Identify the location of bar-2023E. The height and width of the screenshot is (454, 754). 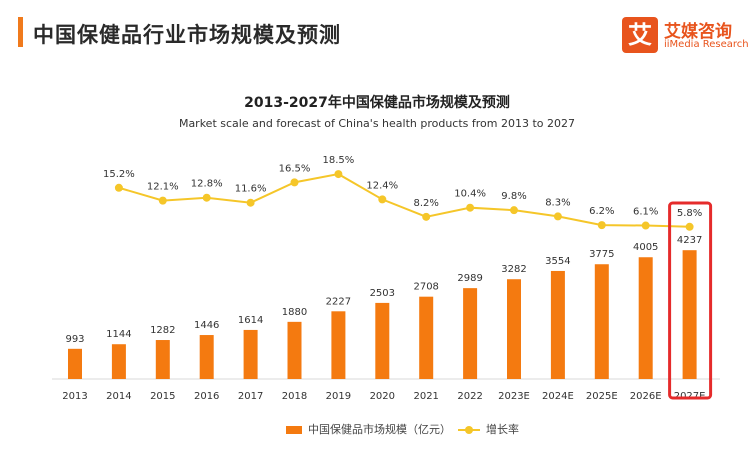
(514, 329).